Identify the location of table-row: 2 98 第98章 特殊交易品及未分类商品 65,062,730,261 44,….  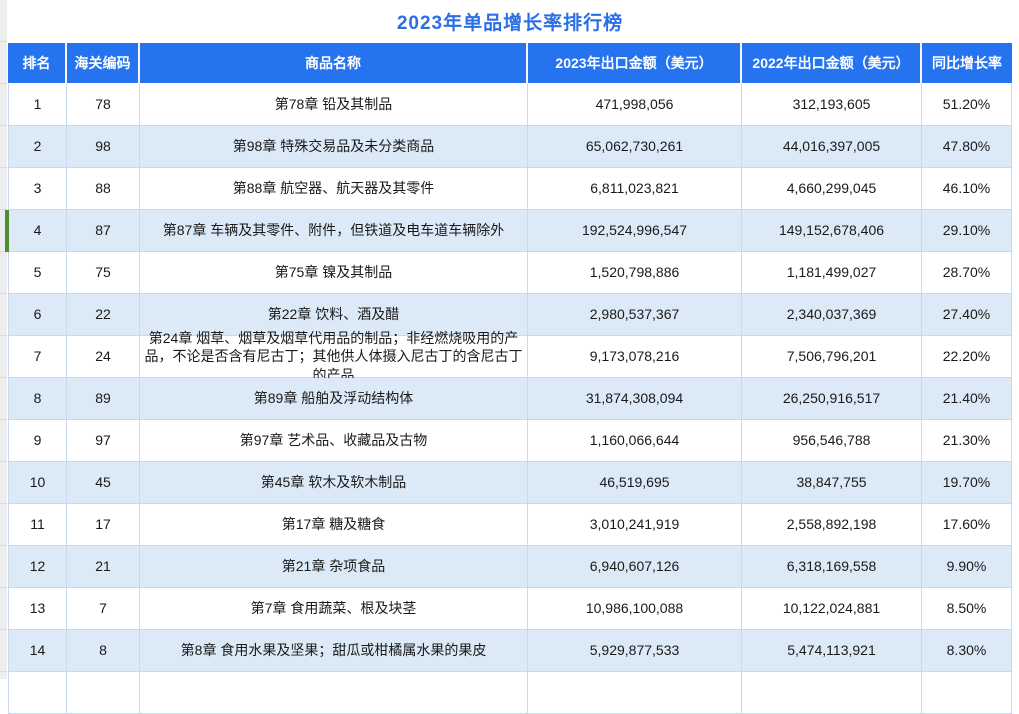
(510, 147).